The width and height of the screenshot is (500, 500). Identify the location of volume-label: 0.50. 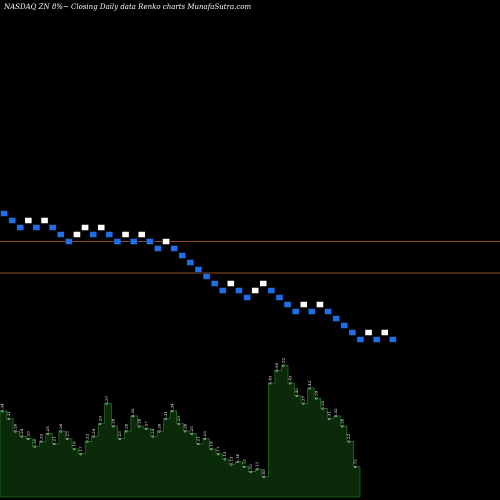
(276, 366).